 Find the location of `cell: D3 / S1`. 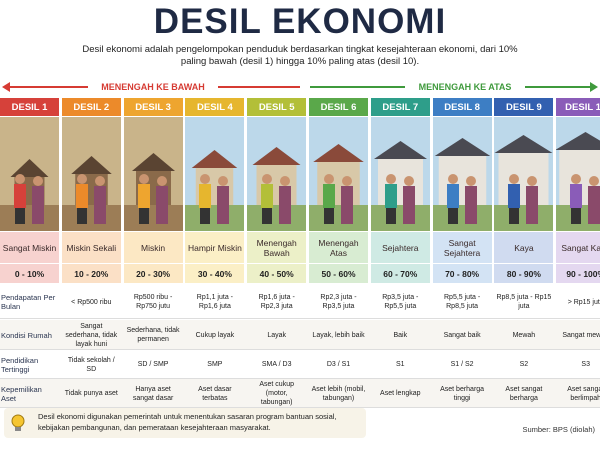

cell: D3 / S1 is located at coordinates (338, 364).